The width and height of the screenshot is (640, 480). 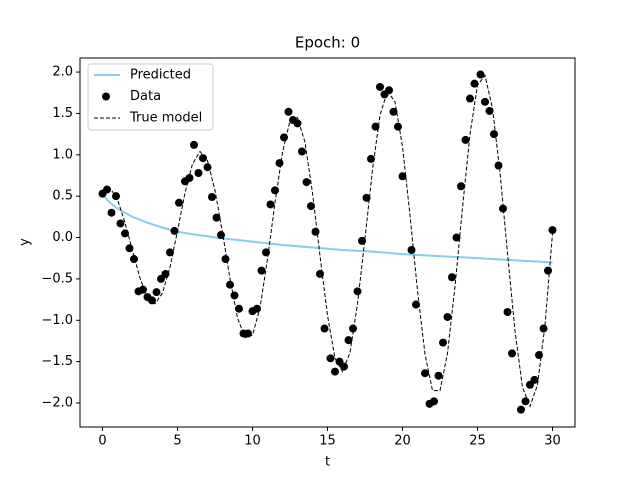 What do you see at coordinates (62, 113) in the screenshot?
I see `y-tick-label: 1.5` at bounding box center [62, 113].